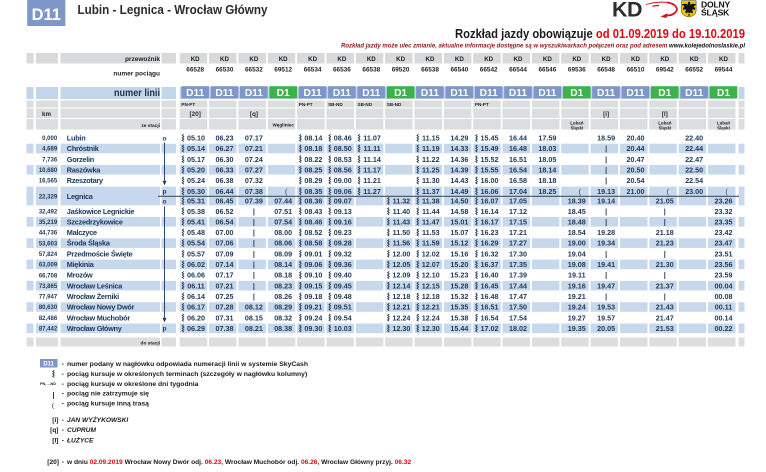 Image resolution: width=766 pixels, height=472 pixels. What do you see at coordinates (577, 201) in the screenshot?
I see `svg-text: 18.39` at bounding box center [577, 201].